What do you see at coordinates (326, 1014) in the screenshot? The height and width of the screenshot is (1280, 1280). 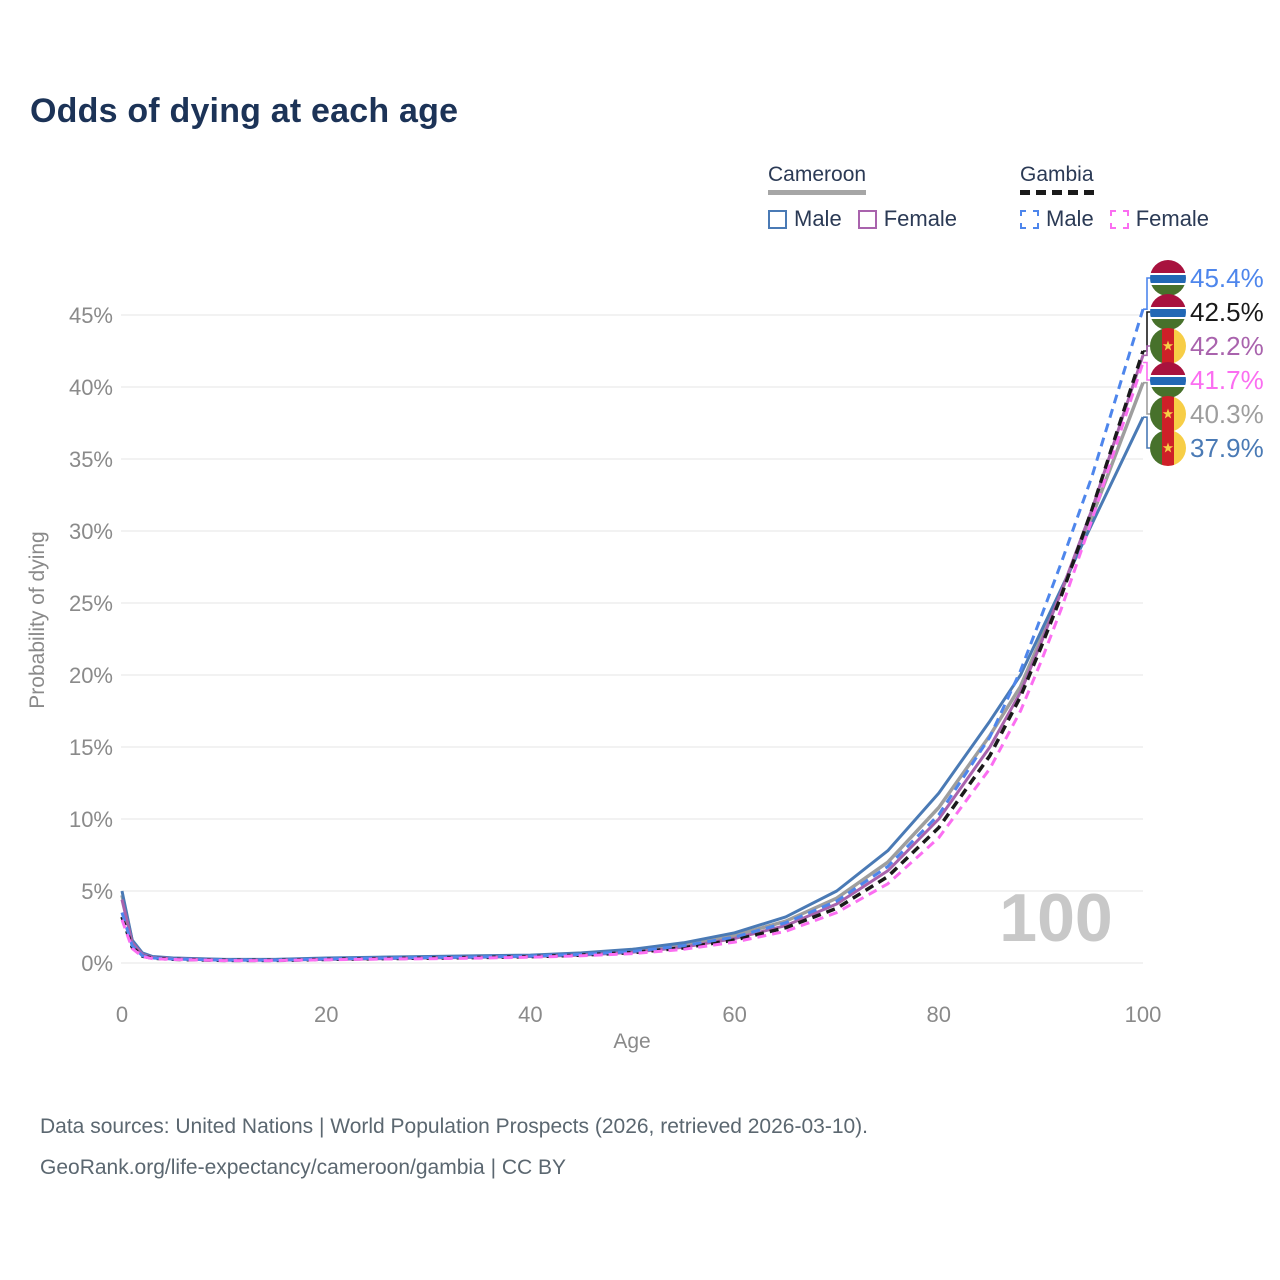 I see `x-tick-label: 20` at bounding box center [326, 1014].